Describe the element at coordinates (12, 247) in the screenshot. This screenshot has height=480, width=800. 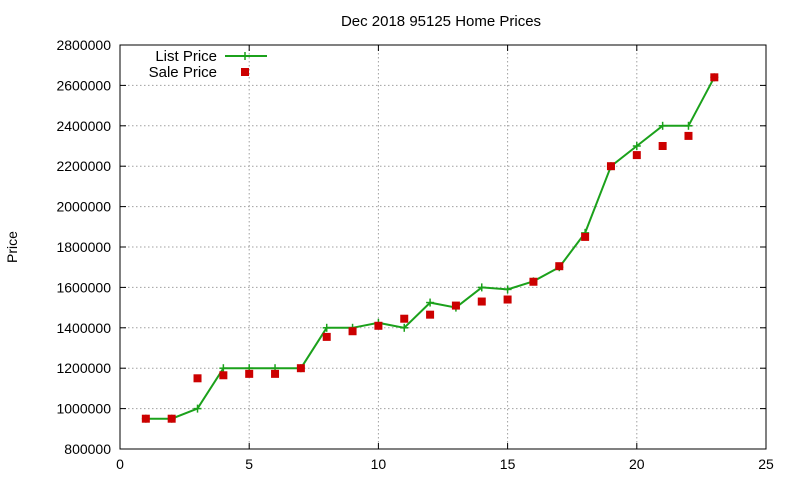
I see `y-axis-label: Price` at that location.